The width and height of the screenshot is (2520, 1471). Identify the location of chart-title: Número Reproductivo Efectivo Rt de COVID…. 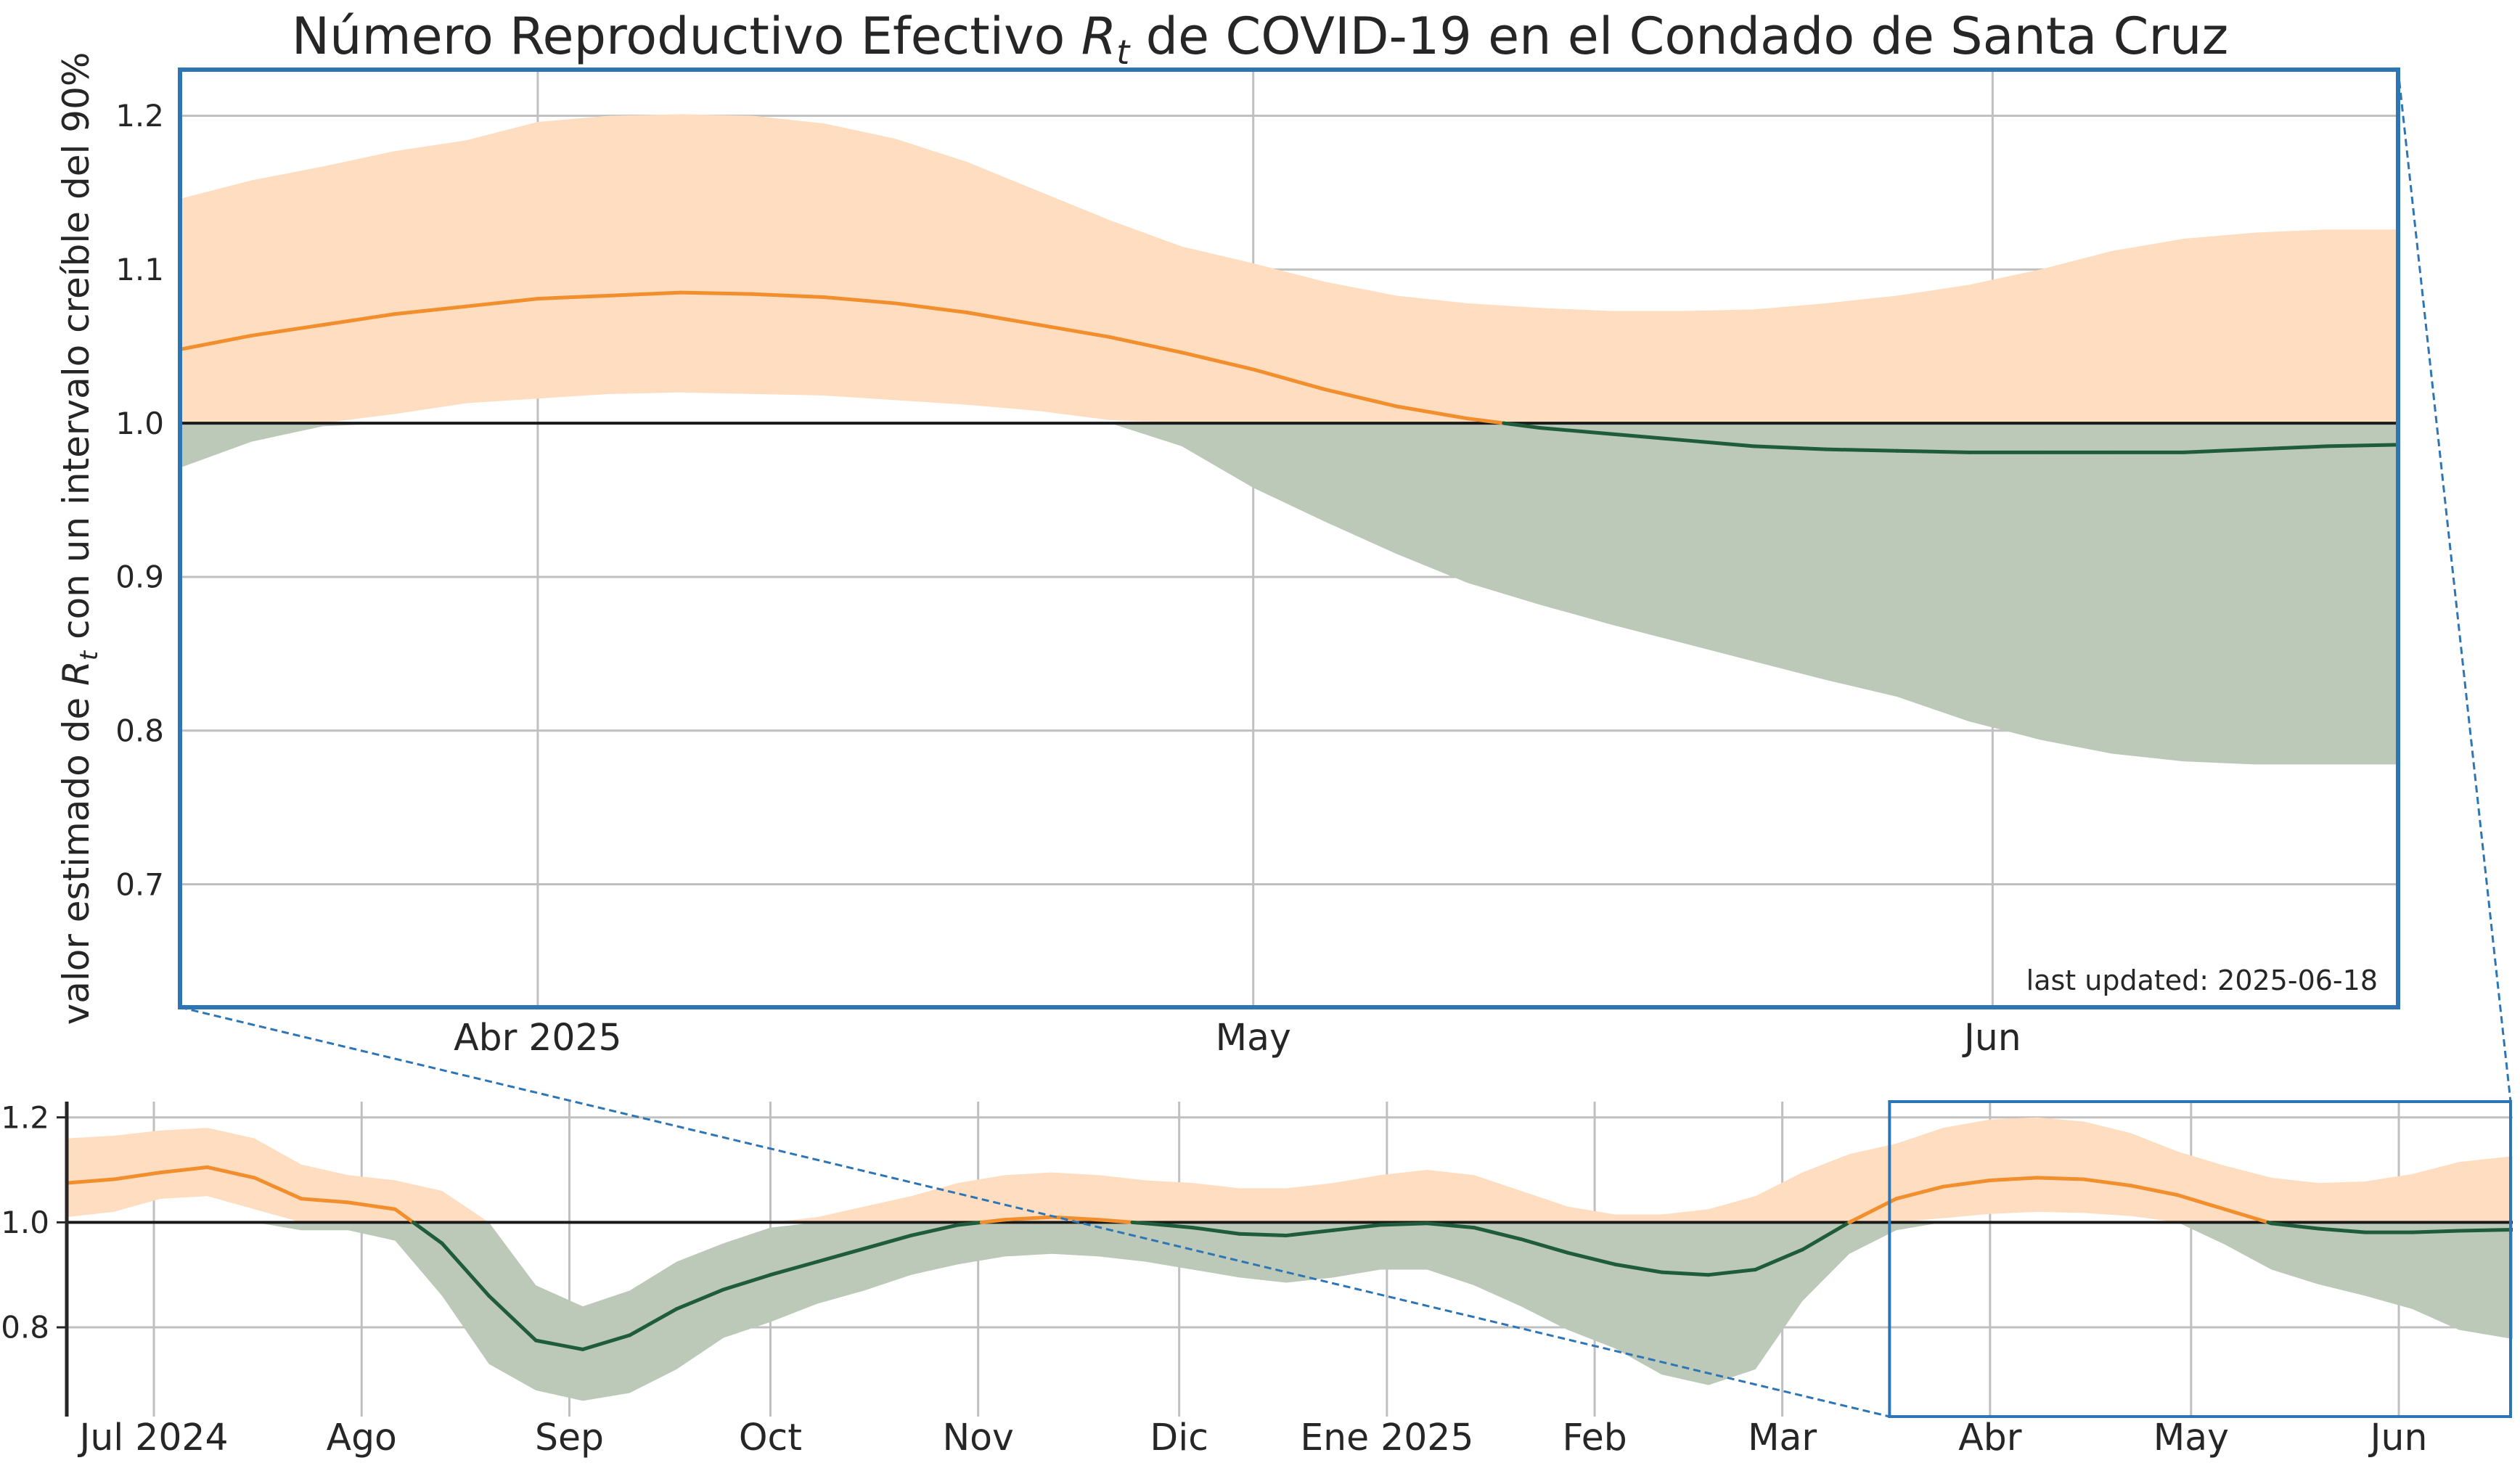
(1260, 39).